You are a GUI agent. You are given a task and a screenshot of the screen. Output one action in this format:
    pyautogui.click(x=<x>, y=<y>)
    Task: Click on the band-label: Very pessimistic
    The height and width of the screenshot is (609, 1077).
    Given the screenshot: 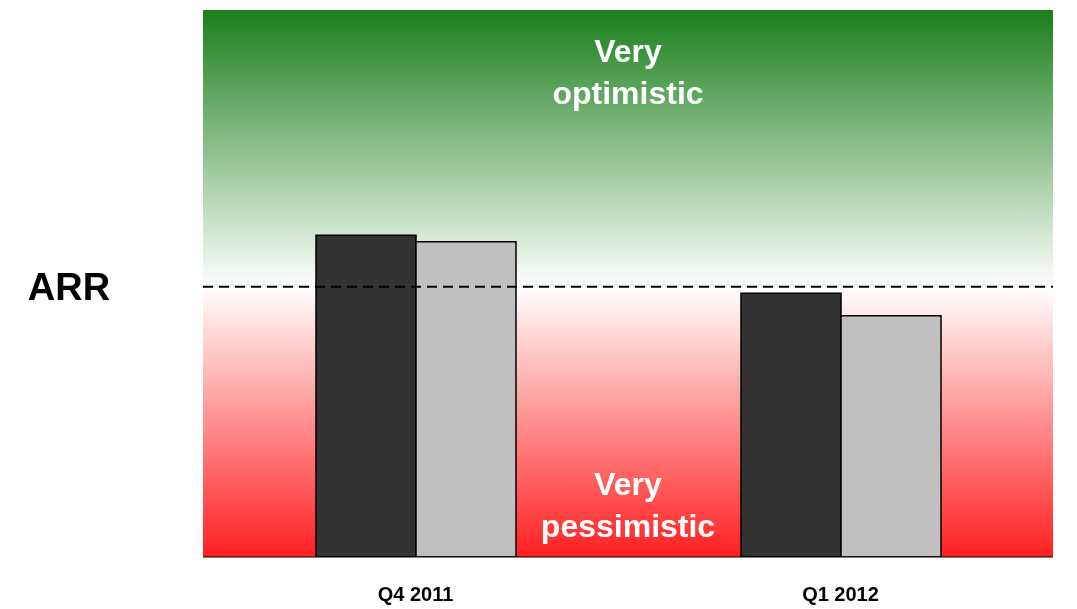 What is the action you would take?
    pyautogui.click(x=628, y=505)
    